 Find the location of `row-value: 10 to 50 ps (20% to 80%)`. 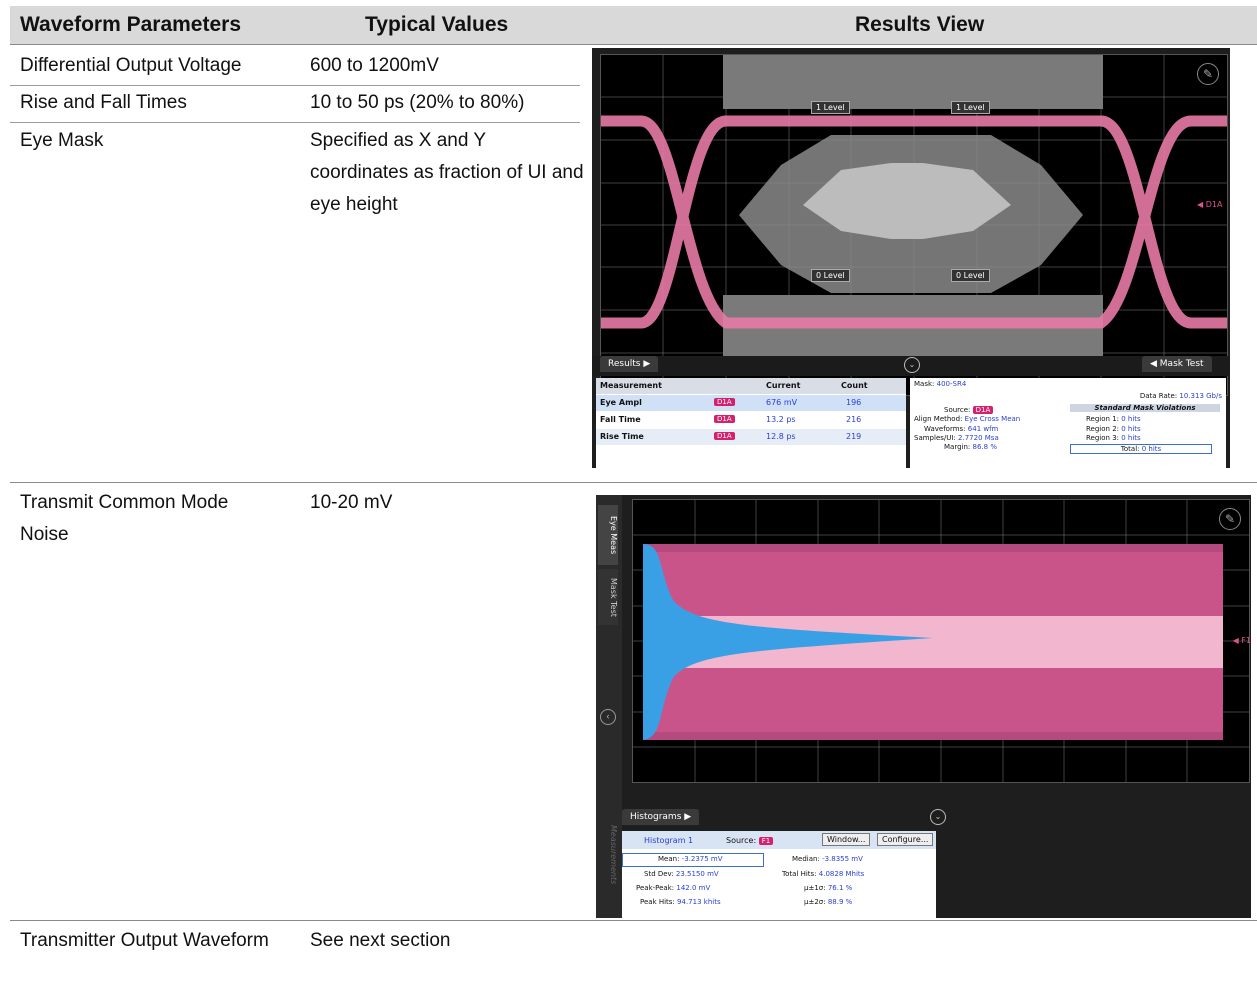

row-value: 10 to 50 ps (20% to 80%) is located at coordinates (417, 102).